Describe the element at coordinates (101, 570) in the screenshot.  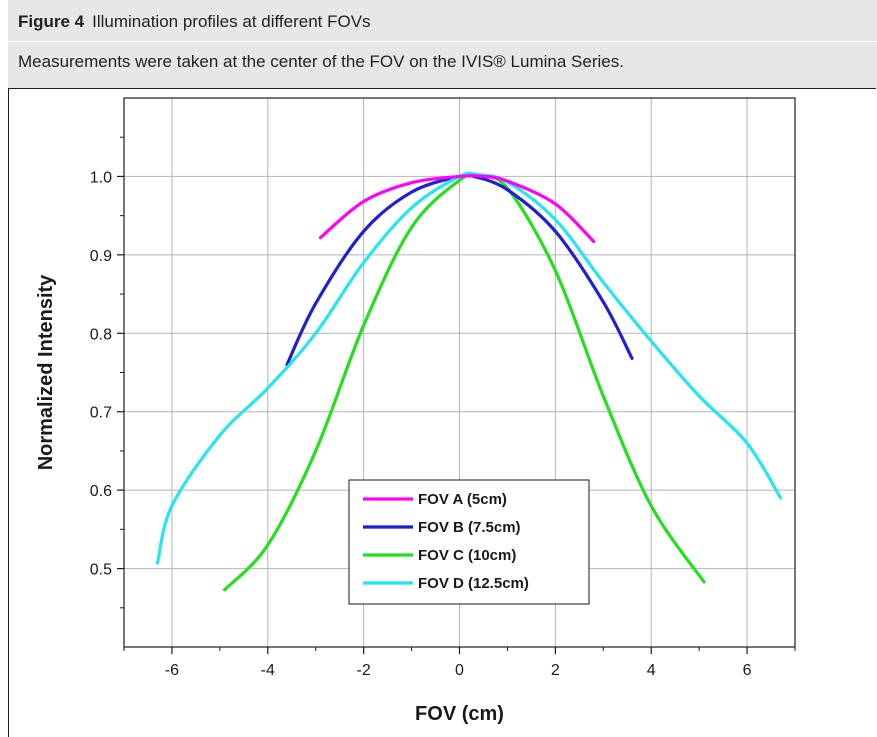
I see `y-tick-label: 0.5` at that location.